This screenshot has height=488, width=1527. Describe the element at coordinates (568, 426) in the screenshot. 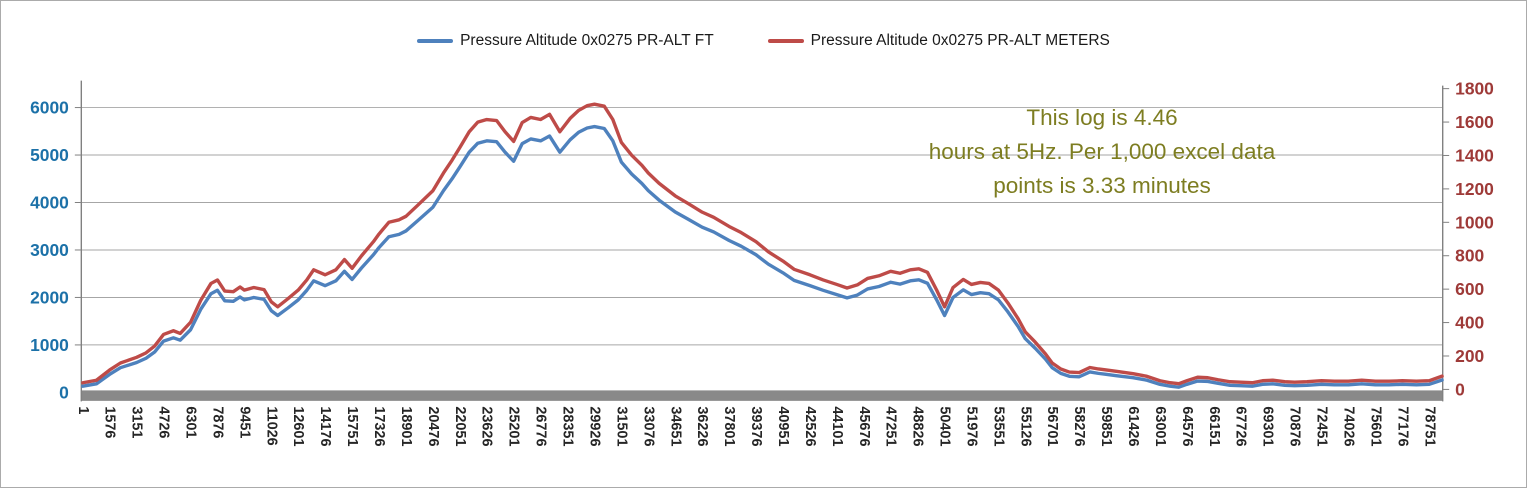

I see `x-axis-tick-label: 28351` at that location.